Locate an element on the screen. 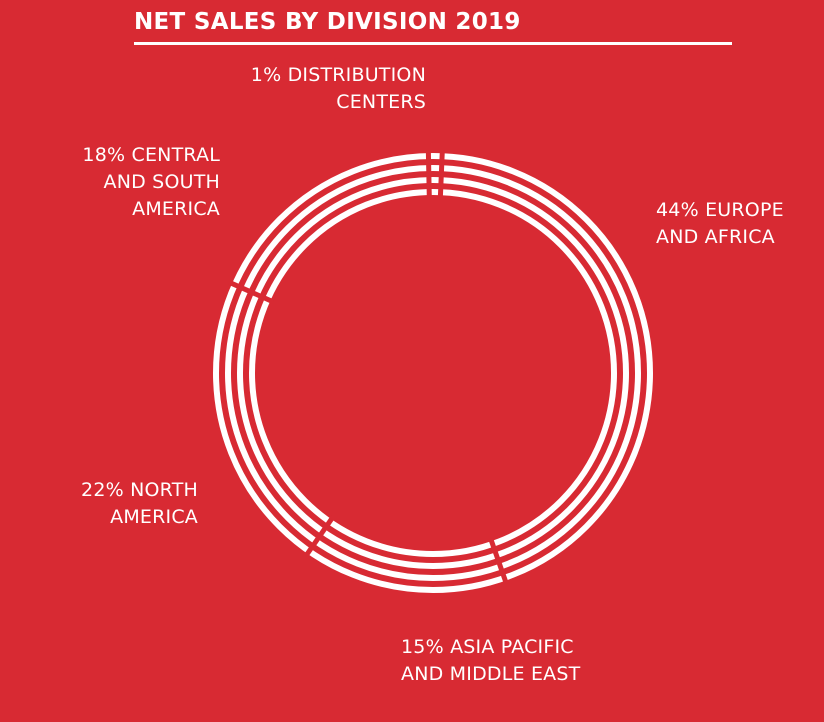  chart-title: NET SALES BY DIVISION 2019 is located at coordinates (327, 22).